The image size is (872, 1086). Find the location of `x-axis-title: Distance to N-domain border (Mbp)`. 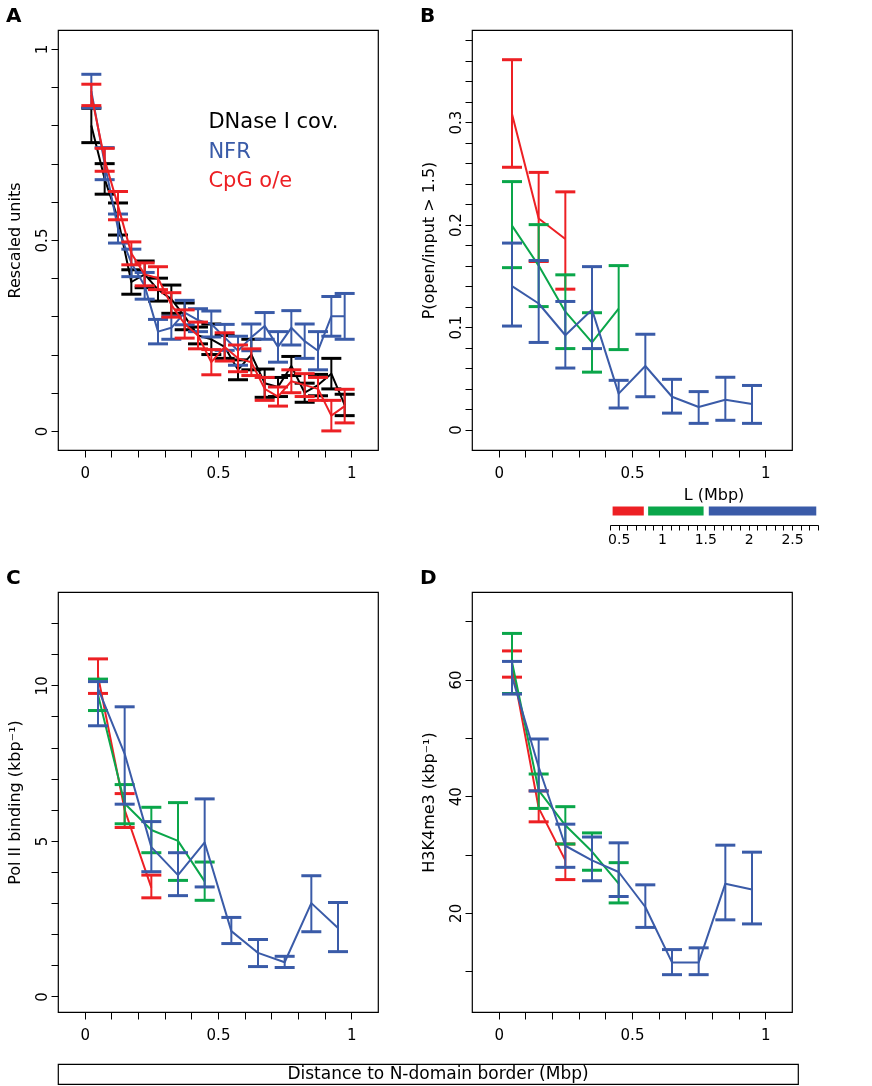

x-axis-title: Distance to N-domain border (Mbp) is located at coordinates (438, 1073).